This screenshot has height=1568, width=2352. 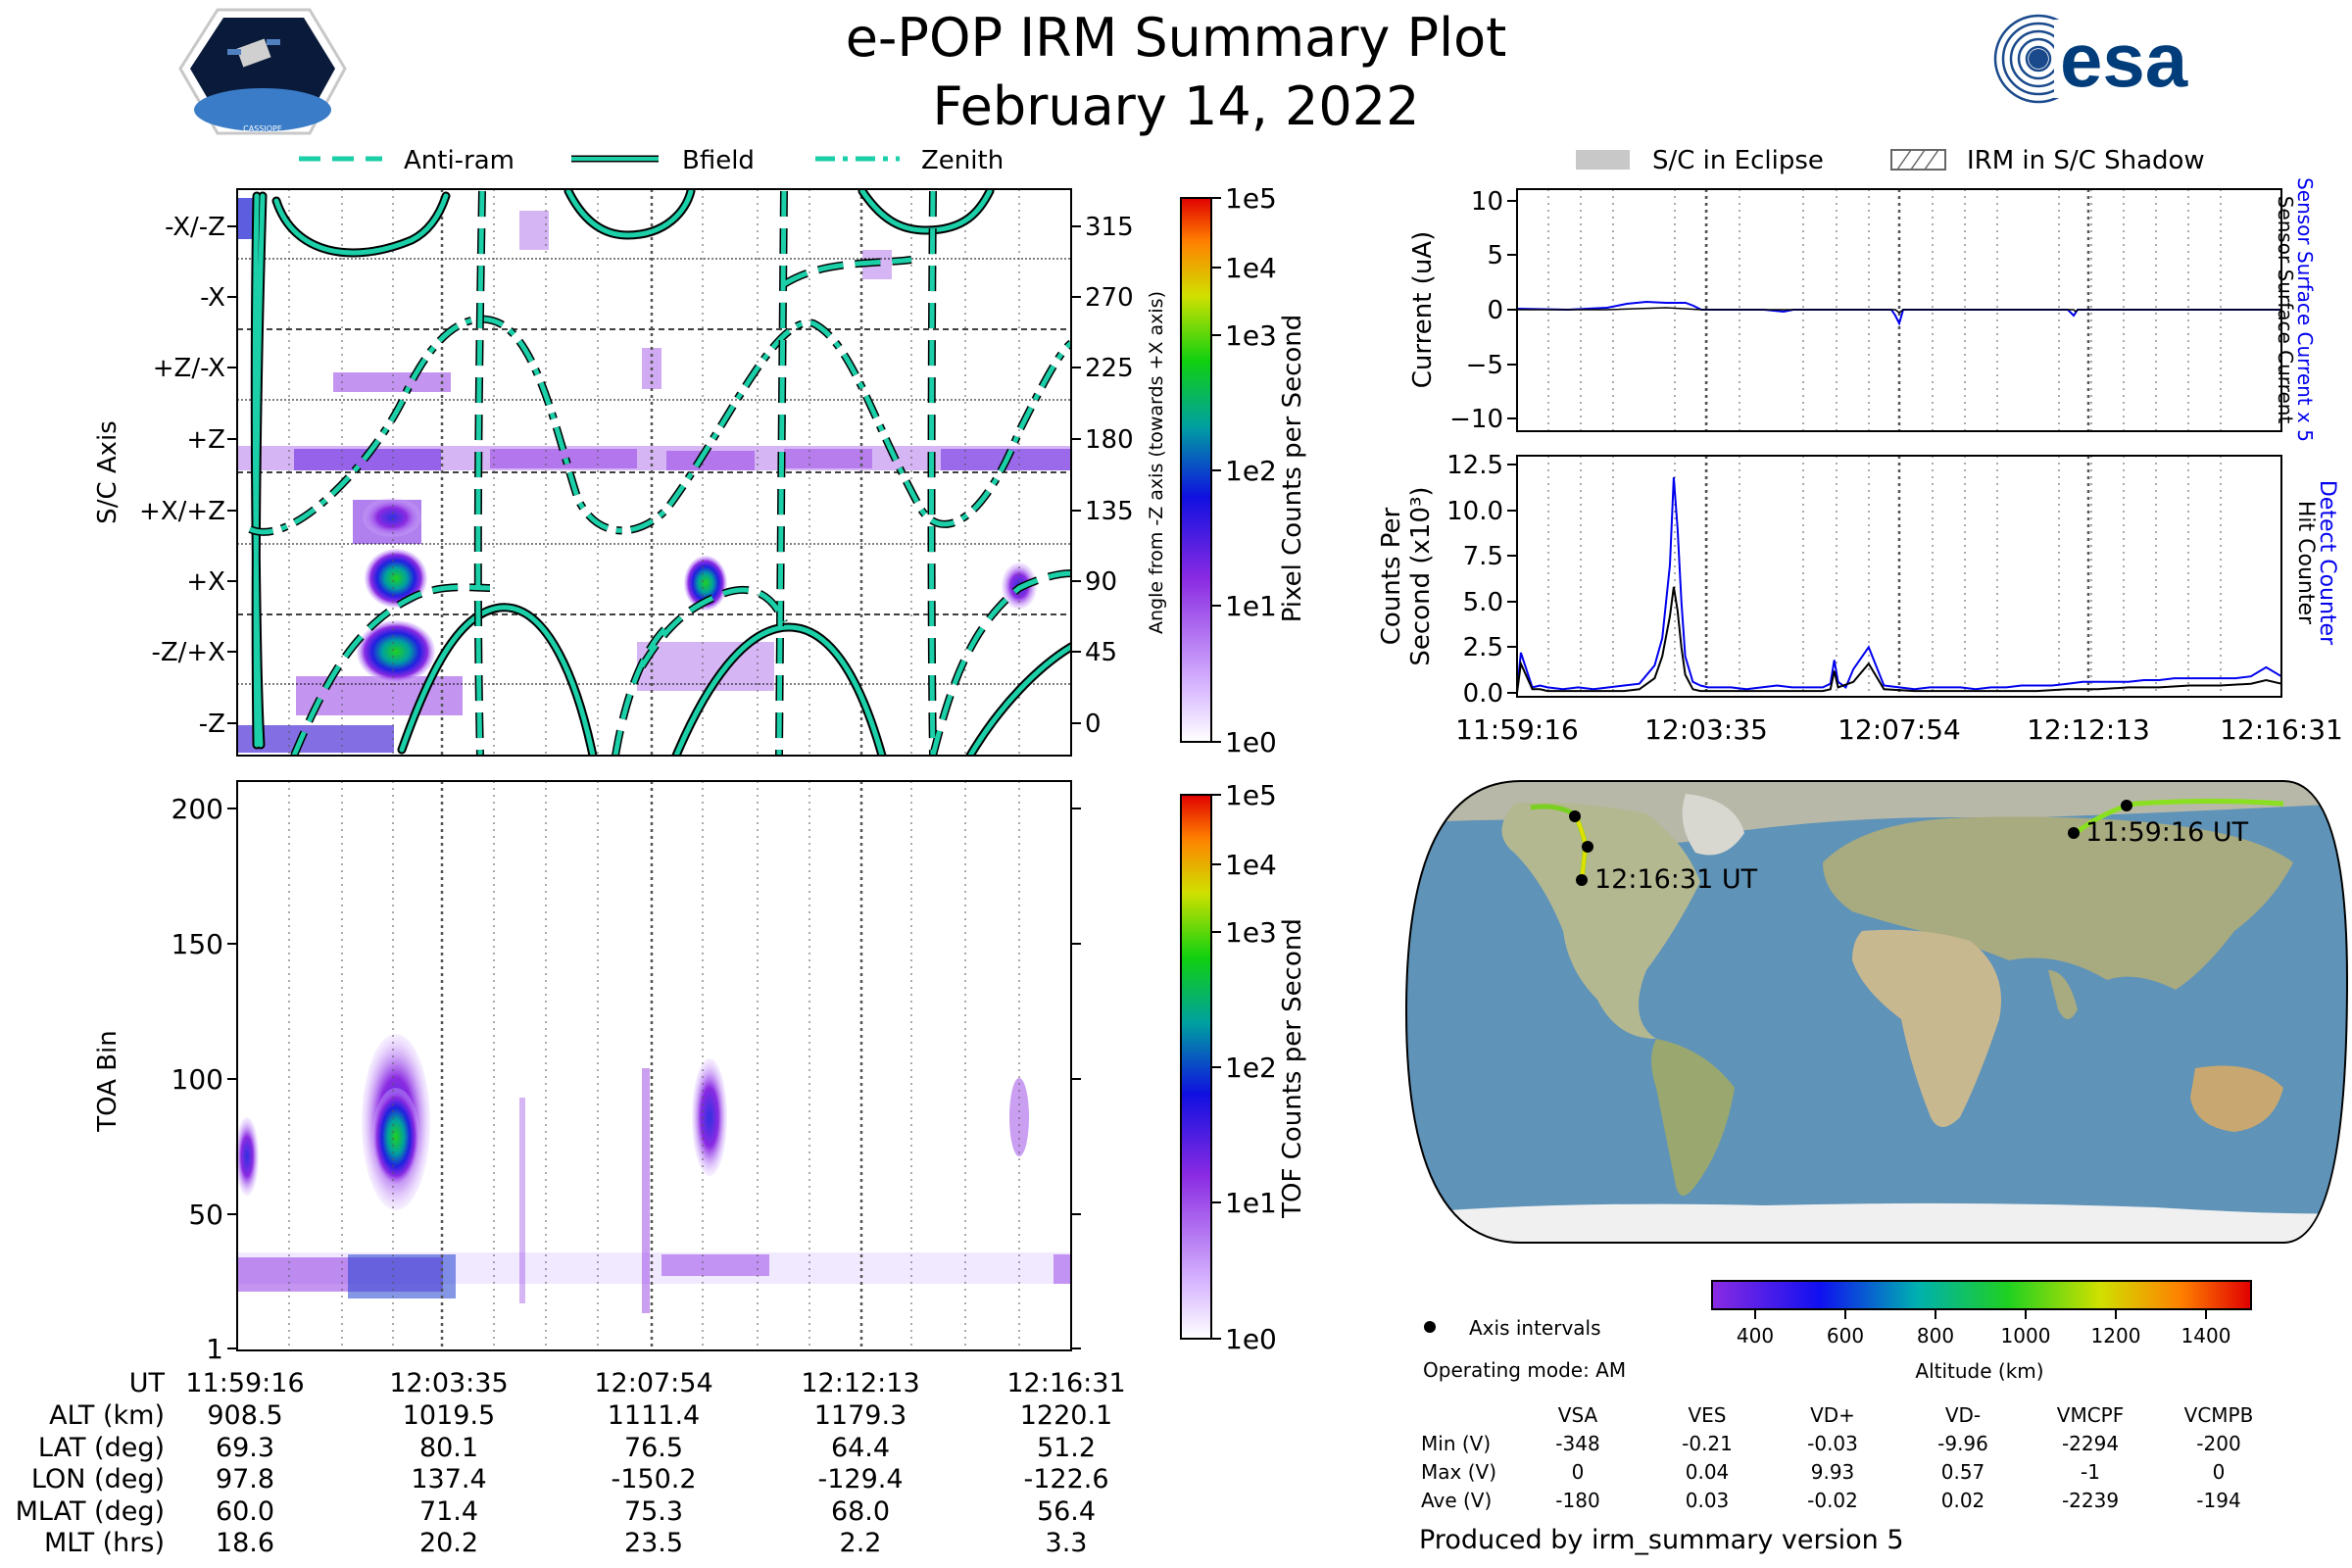 I want to click on counts-right-label-black: Hit Counter, so click(x=2305, y=563).